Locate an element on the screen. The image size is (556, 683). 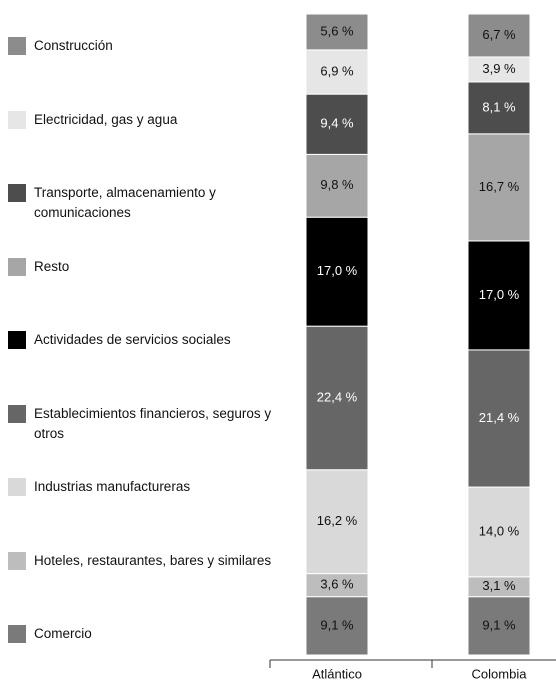
legend-label: Resto is located at coordinates (52, 266).